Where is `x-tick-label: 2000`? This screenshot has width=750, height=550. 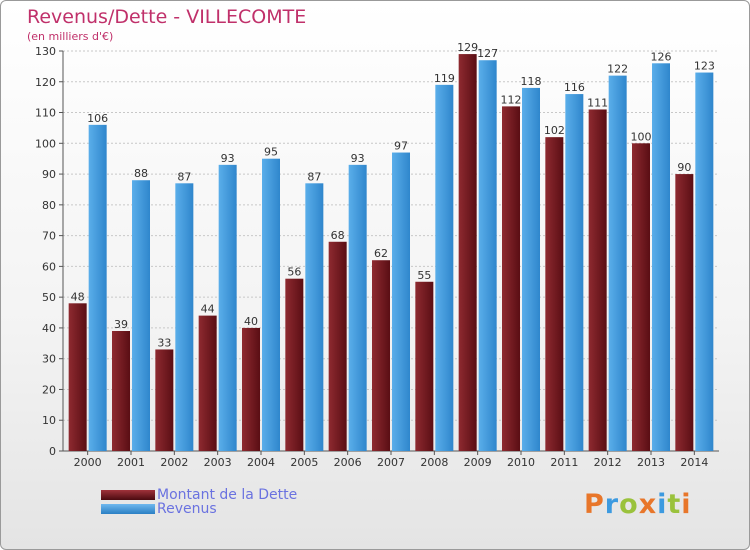 x-tick-label: 2000 is located at coordinates (88, 462).